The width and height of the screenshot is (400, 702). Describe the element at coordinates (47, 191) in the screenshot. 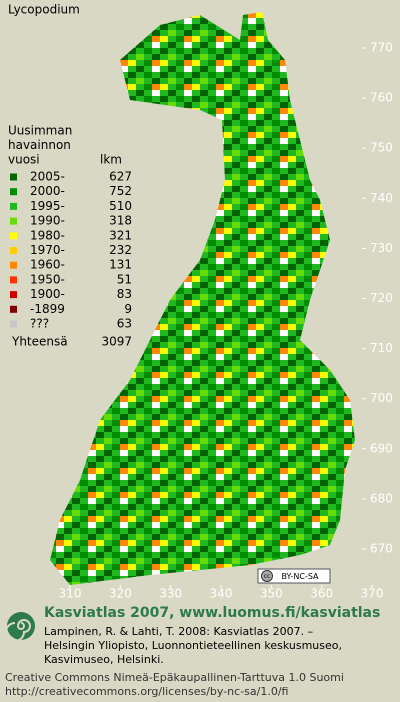

I see `legend-label: 2000-` at that location.